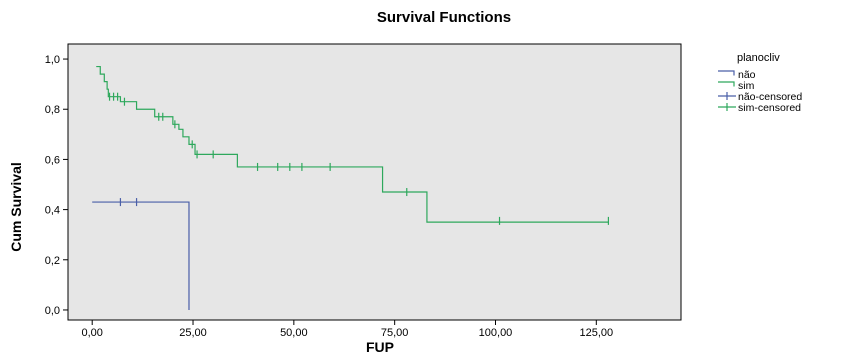 The height and width of the screenshot is (357, 859). Describe the element at coordinates (52, 261) in the screenshot. I see `y-tick-label: 0,2` at that location.